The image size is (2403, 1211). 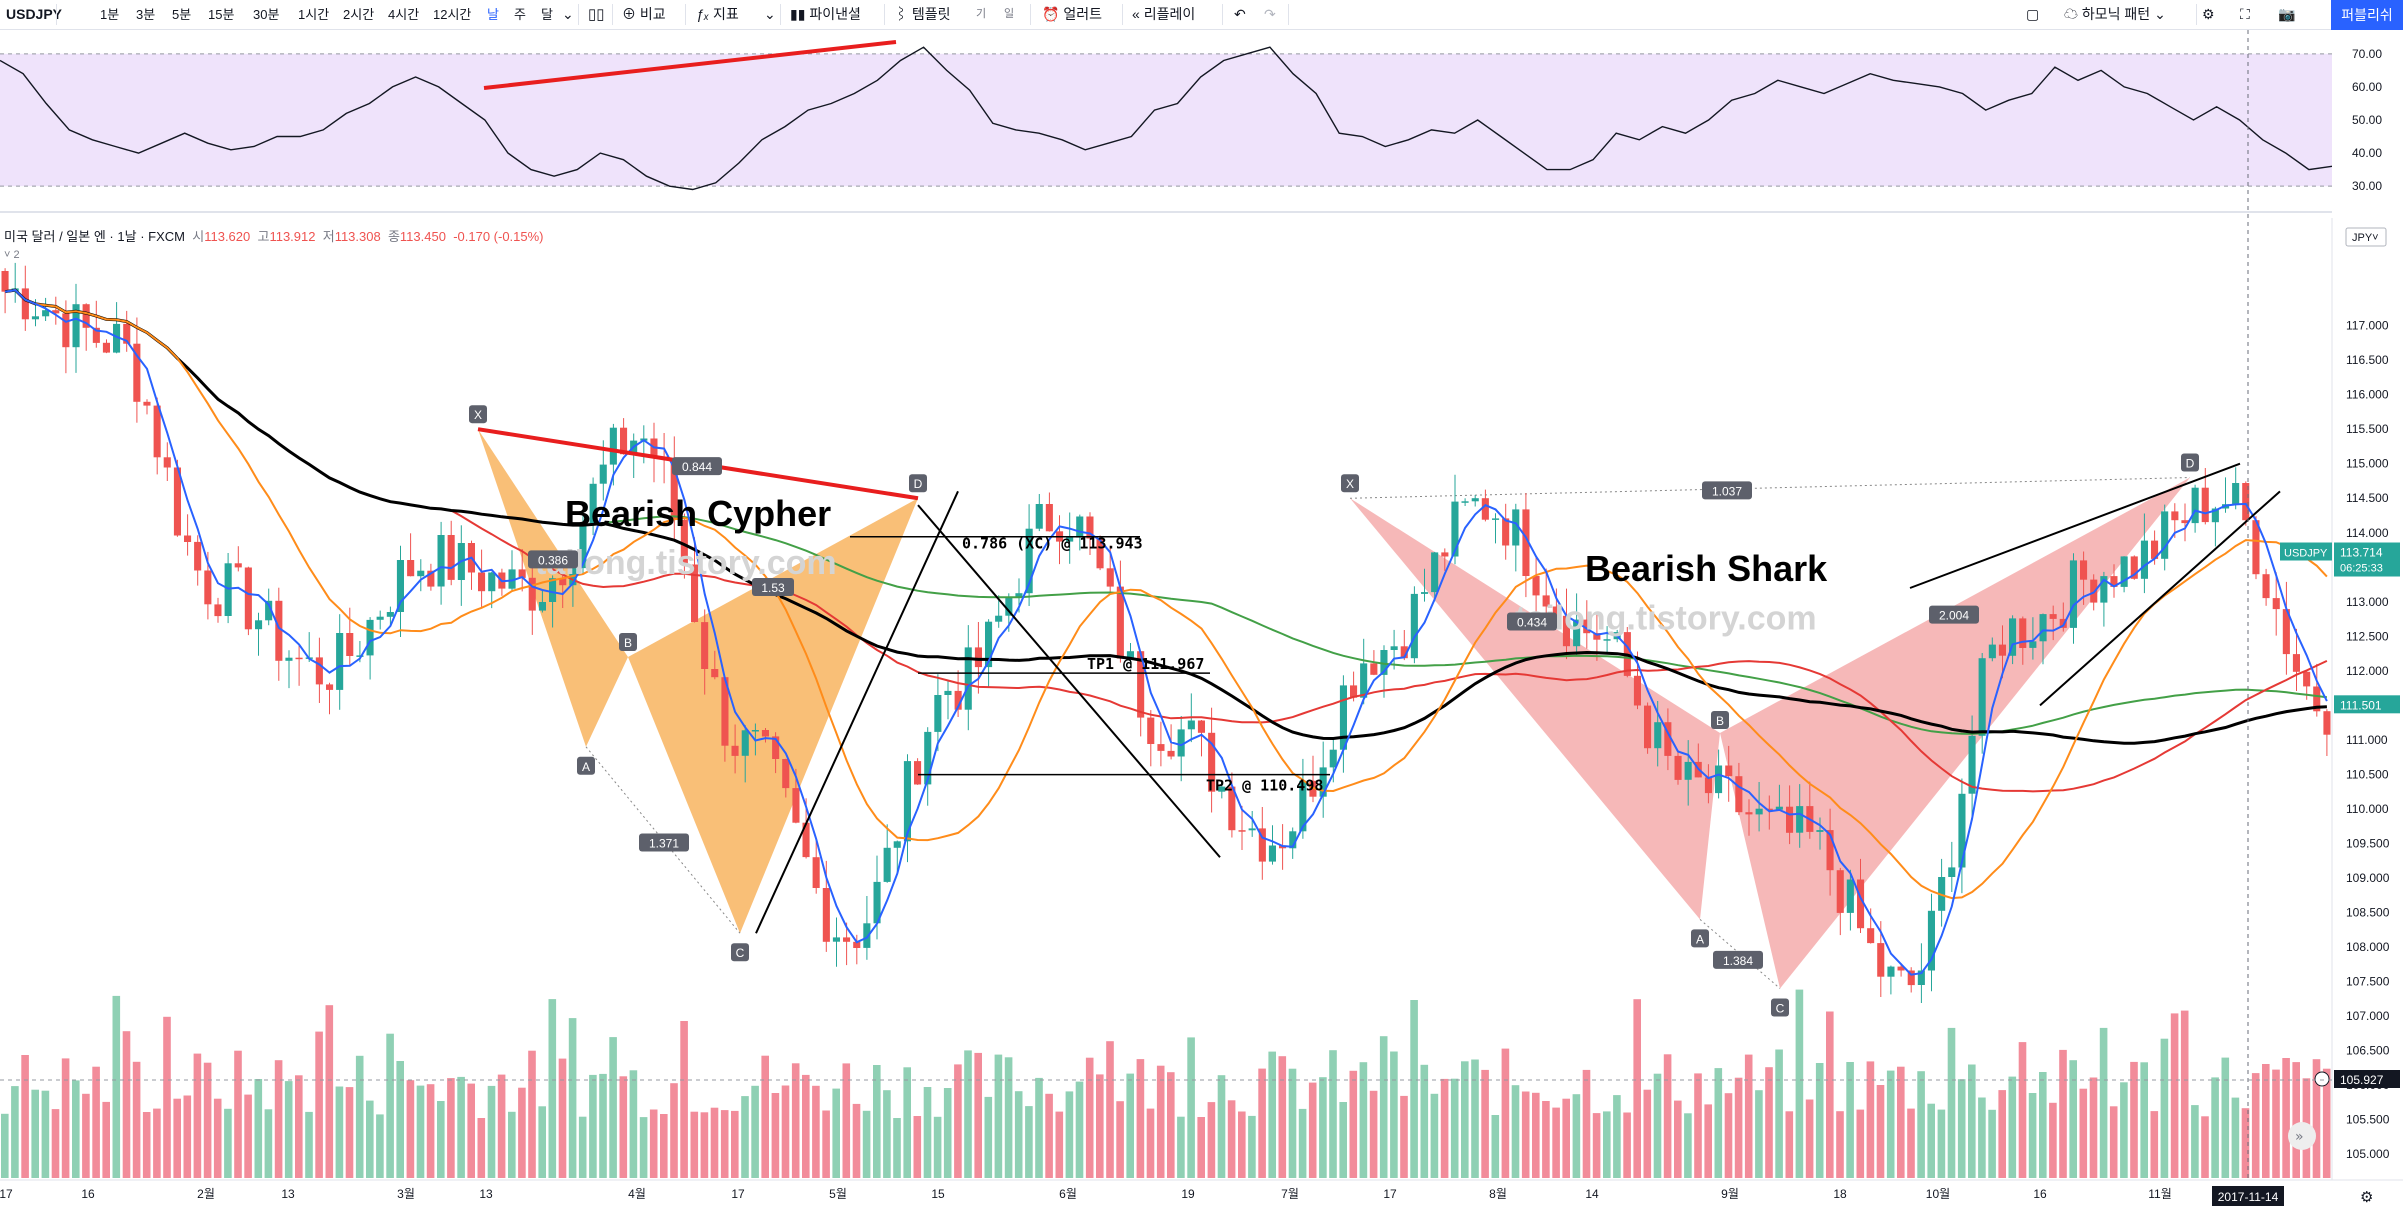 I want to click on replay-button: « 리플레이, so click(x=1163, y=14).